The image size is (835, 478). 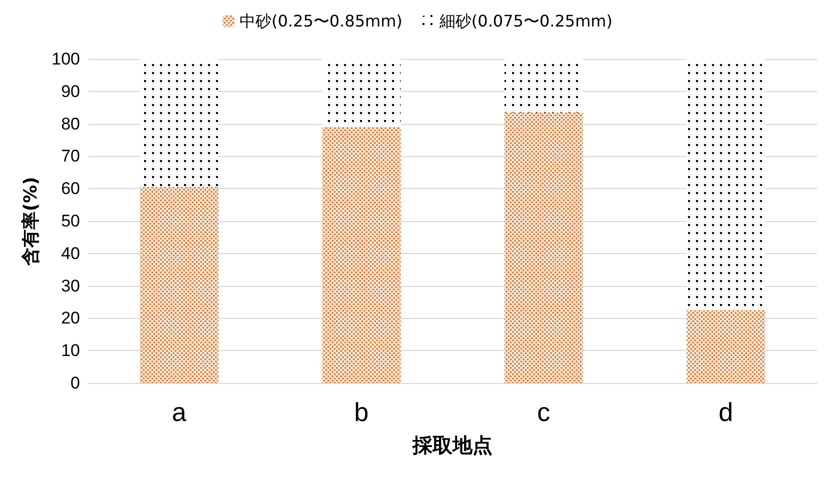 What do you see at coordinates (70, 286) in the screenshot?
I see `y-tick-label: 30` at bounding box center [70, 286].